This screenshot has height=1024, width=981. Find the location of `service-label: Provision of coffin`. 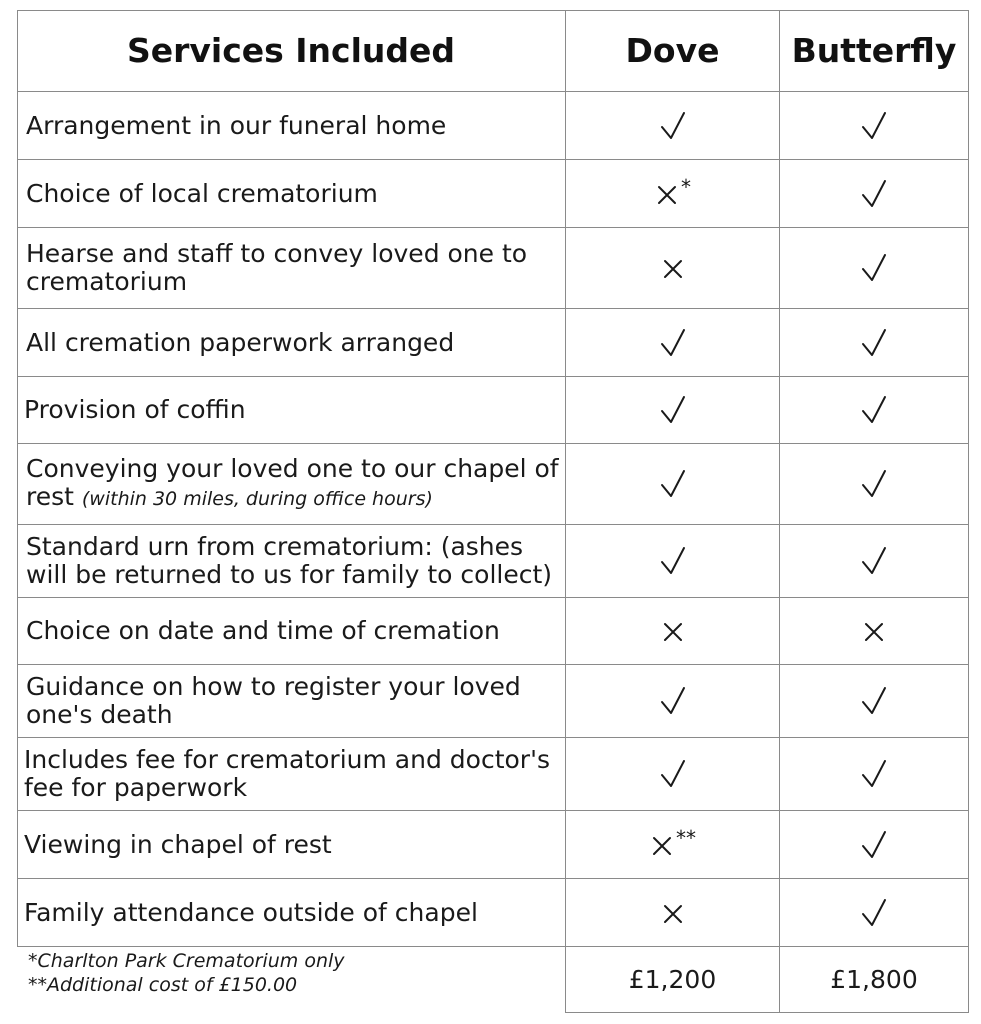

service-label: Provision of coffin is located at coordinates (135, 409).